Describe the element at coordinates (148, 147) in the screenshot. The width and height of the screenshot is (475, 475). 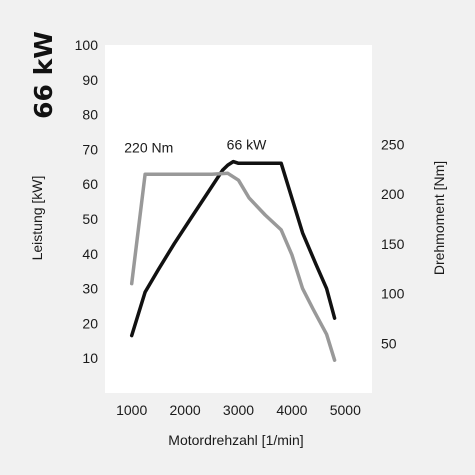
I see `annotation-label: 220 Nm` at that location.